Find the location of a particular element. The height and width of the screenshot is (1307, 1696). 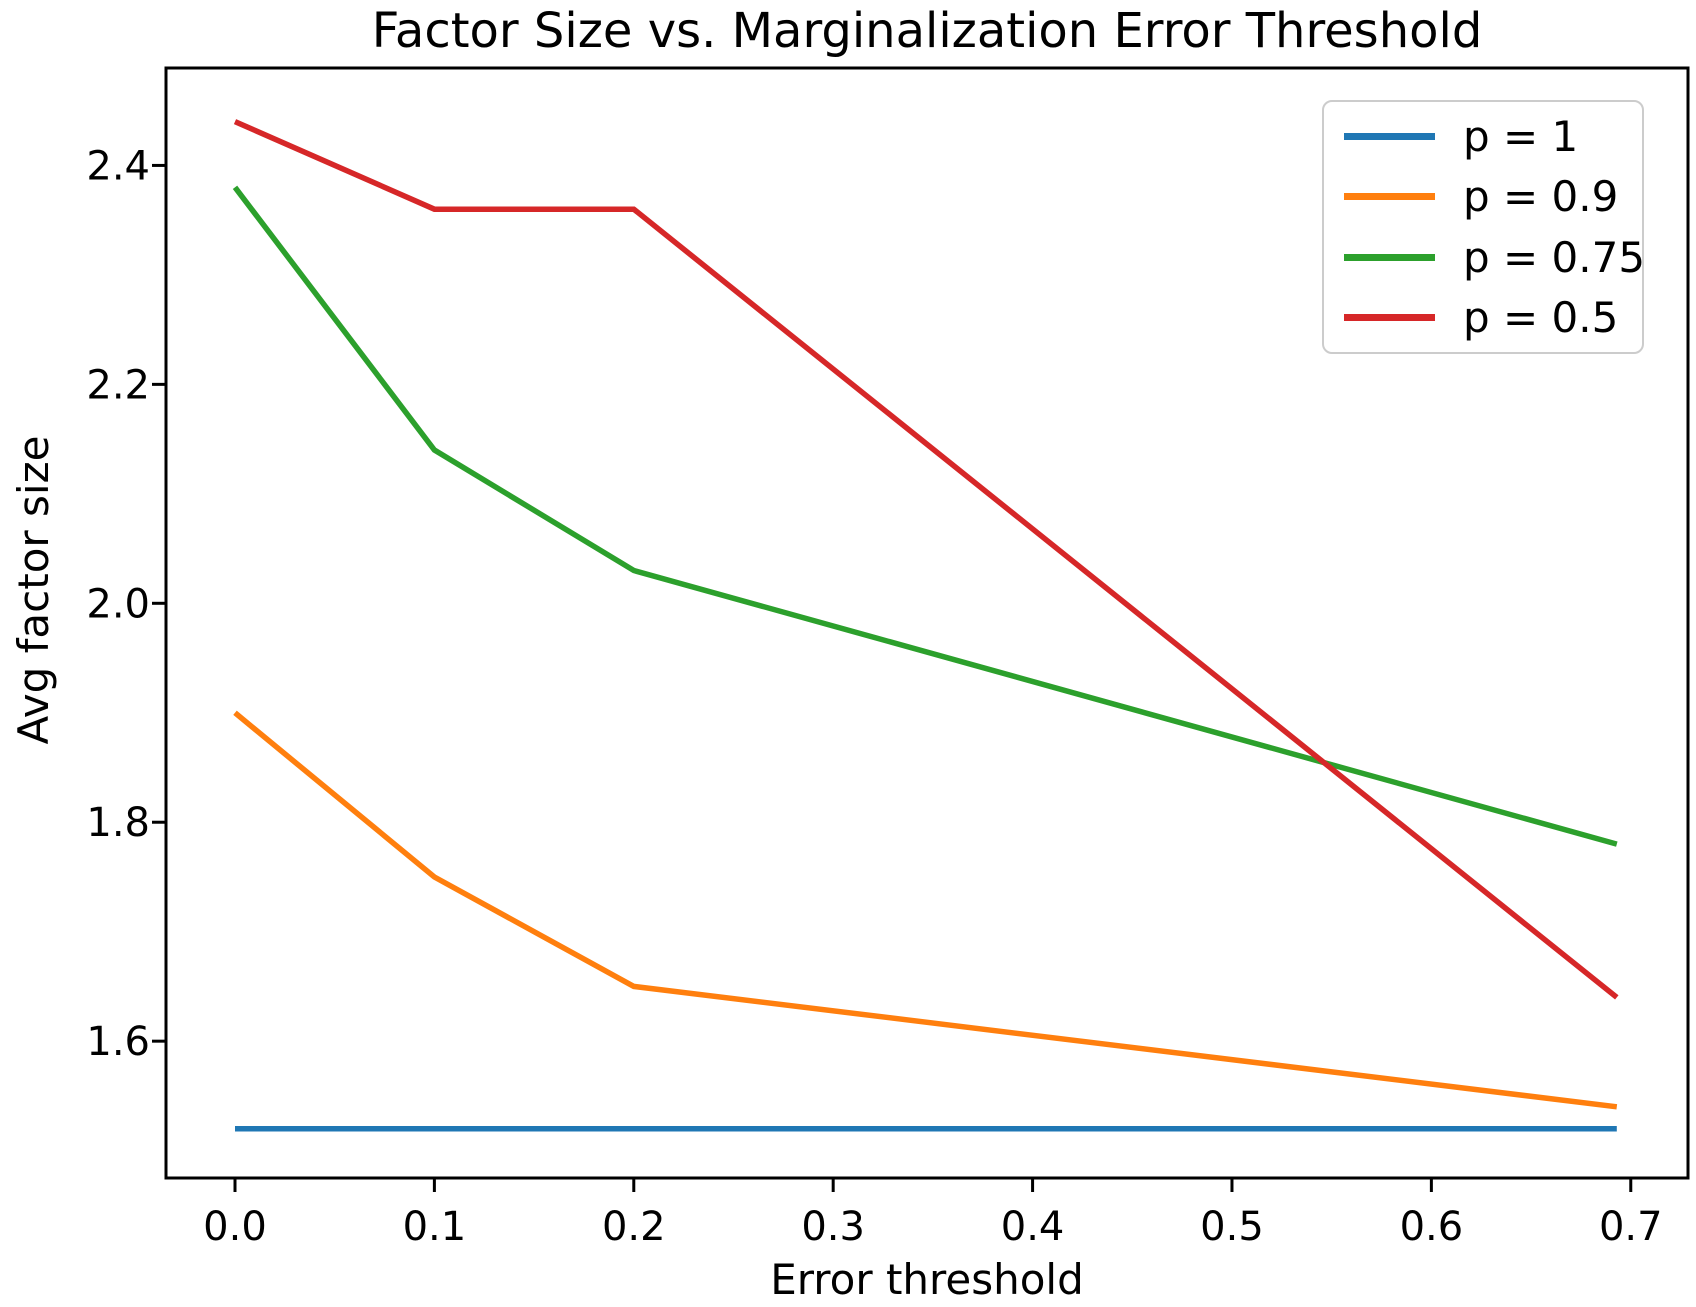

x-tick-label: 0.1 is located at coordinates (435, 1227).